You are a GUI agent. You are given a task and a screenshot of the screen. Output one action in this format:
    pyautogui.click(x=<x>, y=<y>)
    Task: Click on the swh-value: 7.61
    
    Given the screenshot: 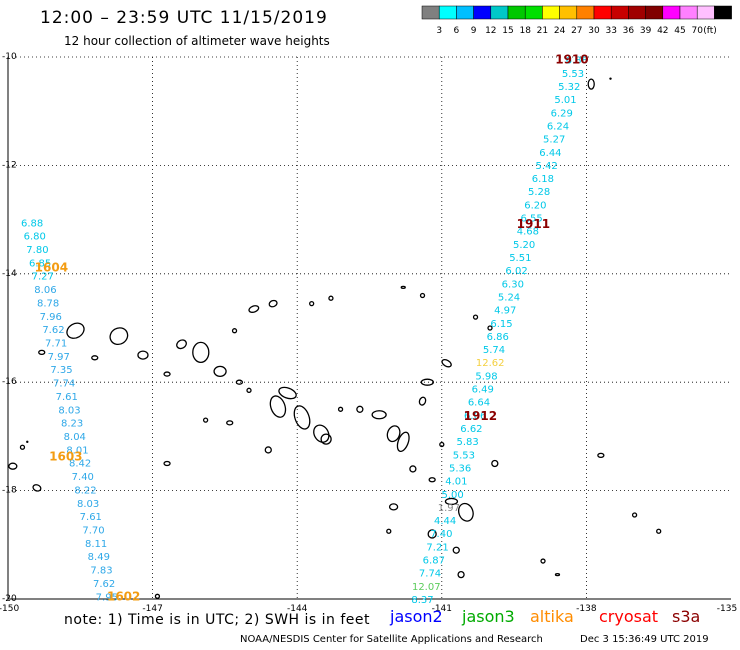 What is the action you would take?
    pyautogui.click(x=67, y=397)
    